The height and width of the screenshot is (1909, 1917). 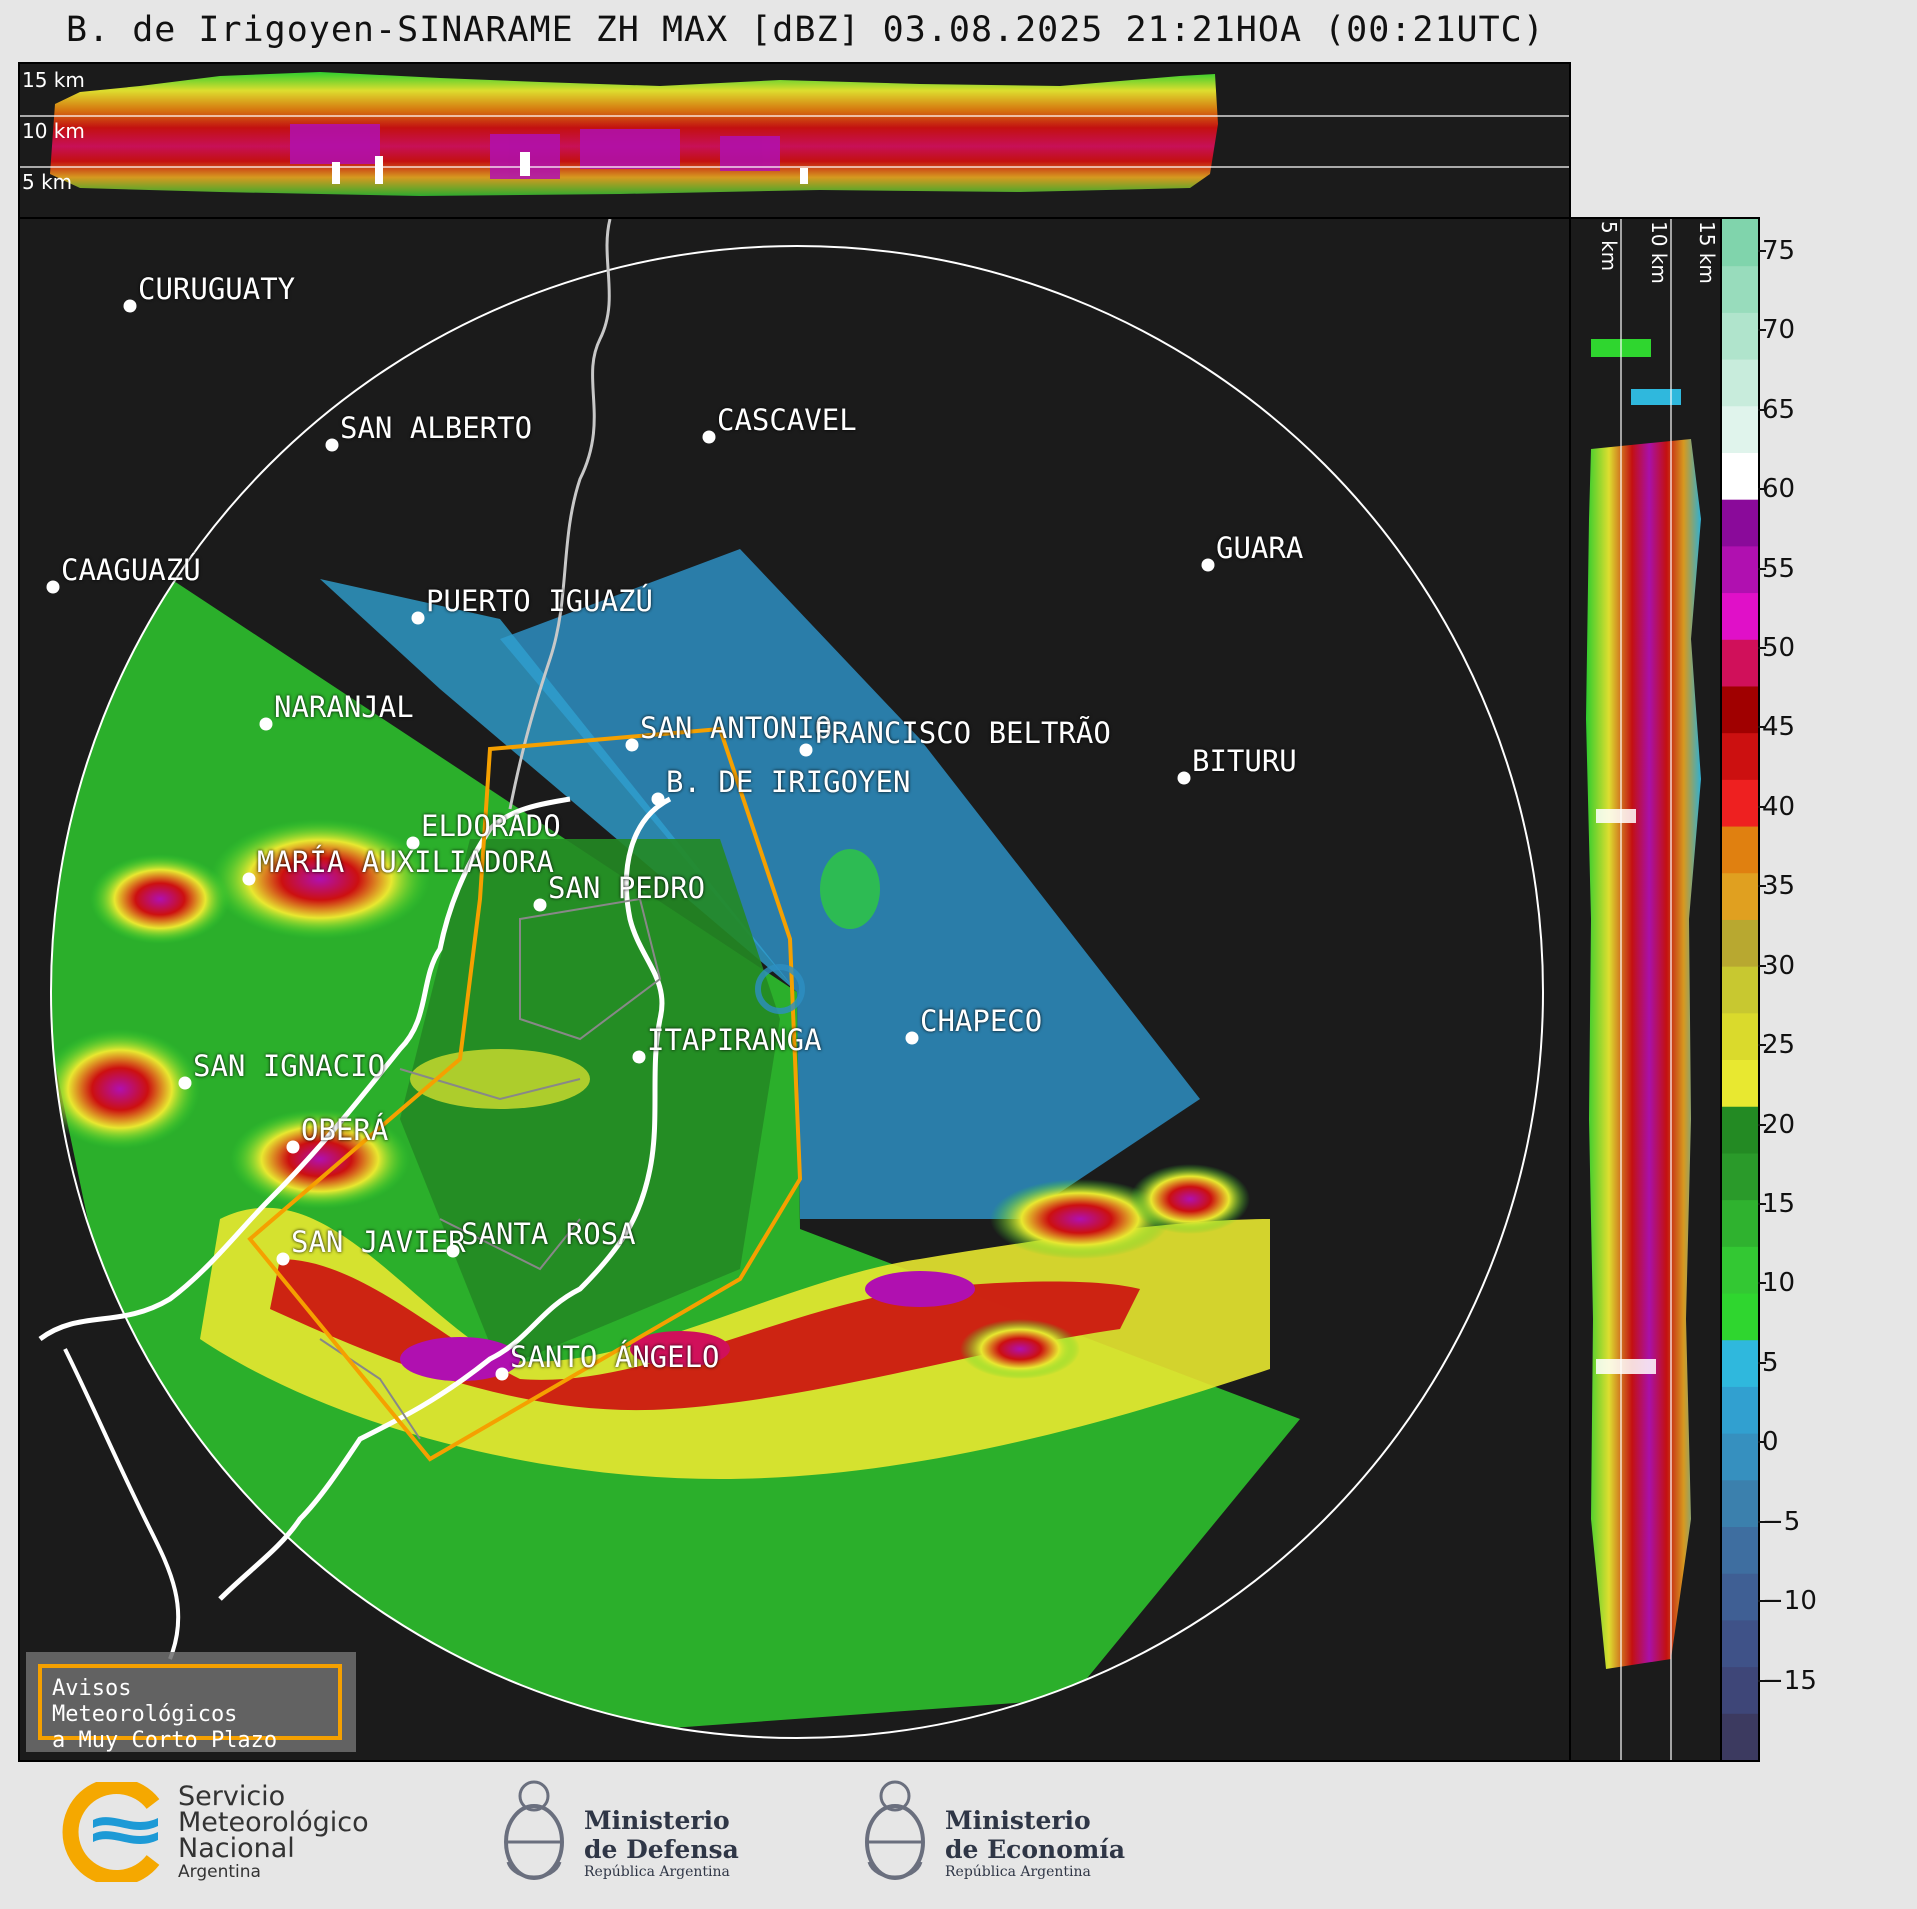 I want to click on colorbar-tick-label: 15, so click(x=1779, y=1203).